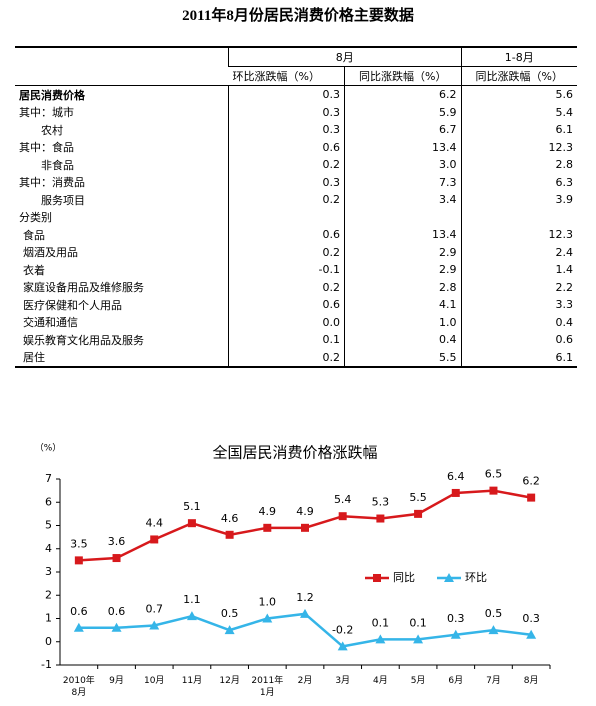  I want to click on chart-title: 全国居民消费价格涨跌幅, so click(294, 453).